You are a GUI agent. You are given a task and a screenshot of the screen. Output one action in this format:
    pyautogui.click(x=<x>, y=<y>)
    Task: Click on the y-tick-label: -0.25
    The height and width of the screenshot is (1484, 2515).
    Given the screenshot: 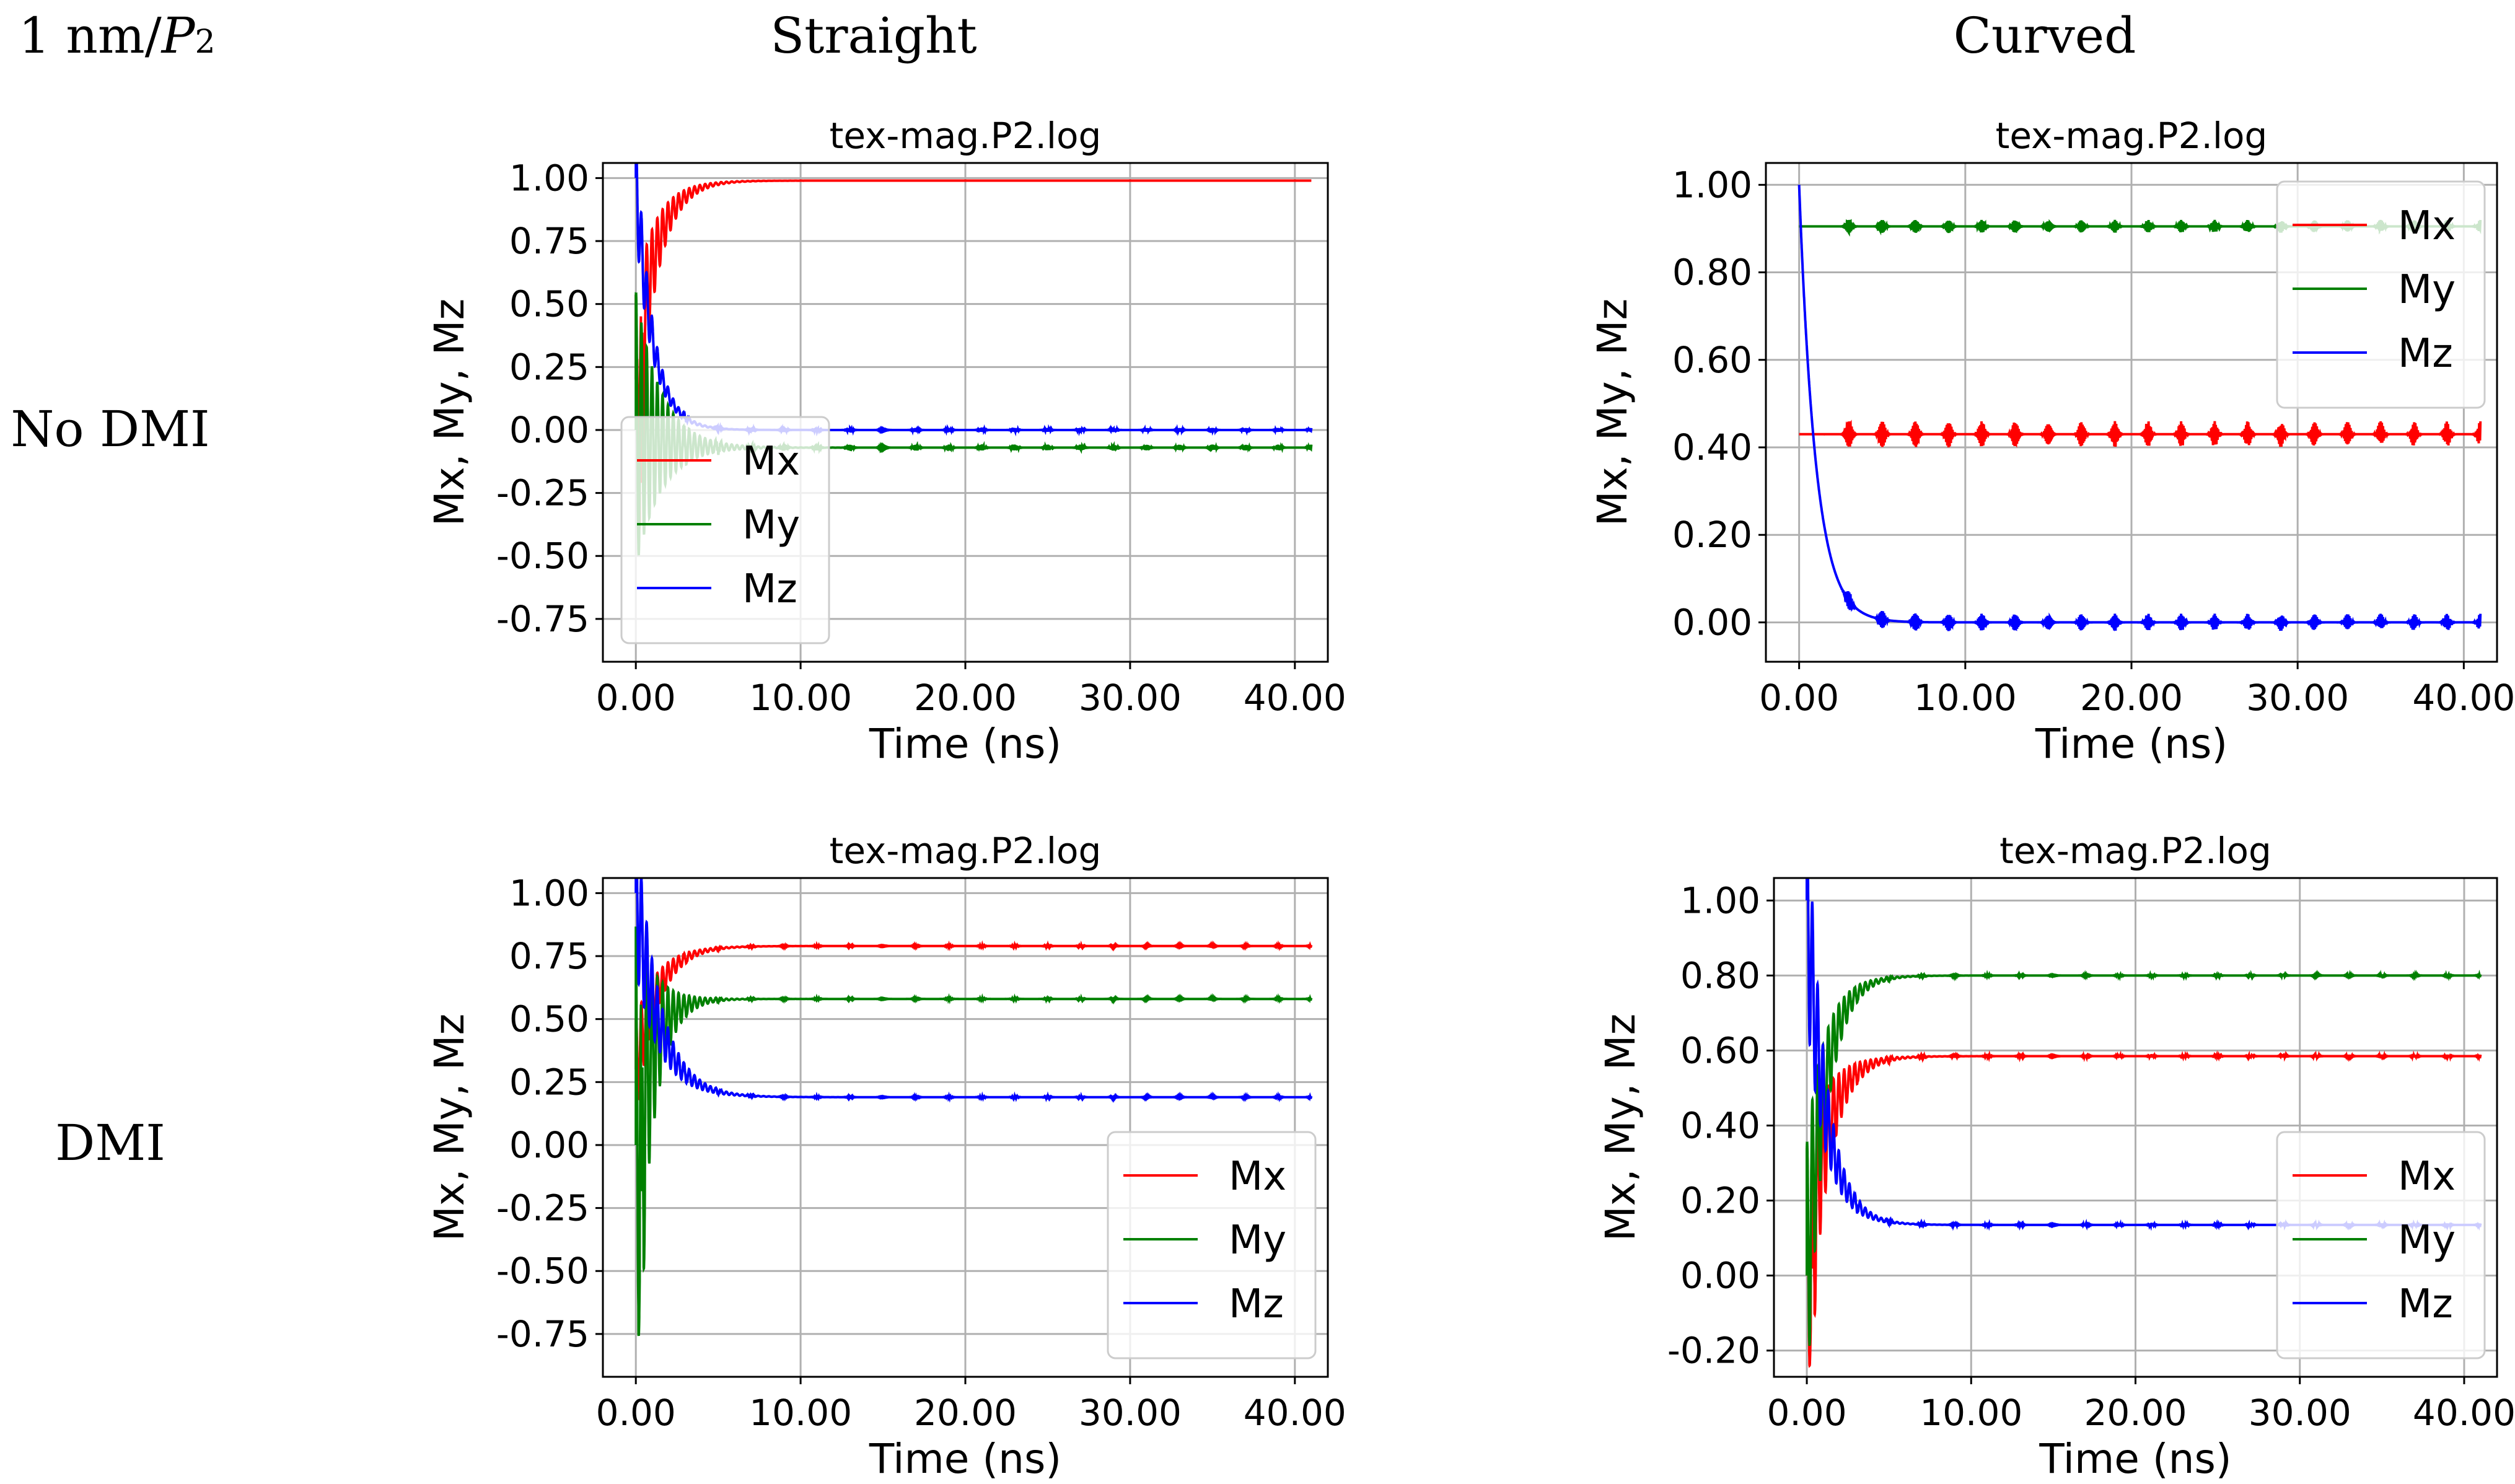 What is the action you would take?
    pyautogui.click(x=542, y=1208)
    